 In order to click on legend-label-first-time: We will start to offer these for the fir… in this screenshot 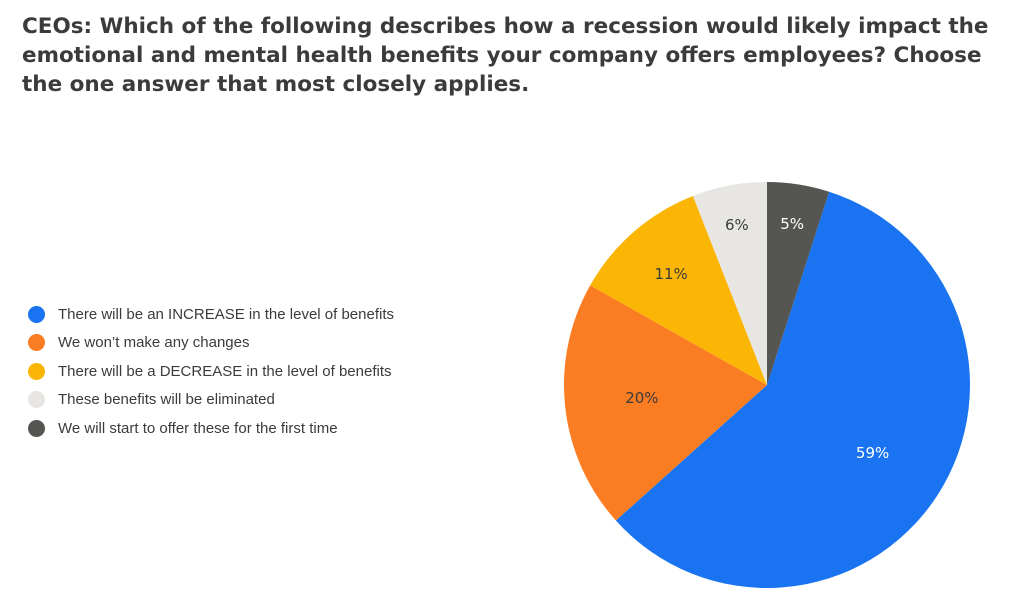, I will do `click(198, 428)`.